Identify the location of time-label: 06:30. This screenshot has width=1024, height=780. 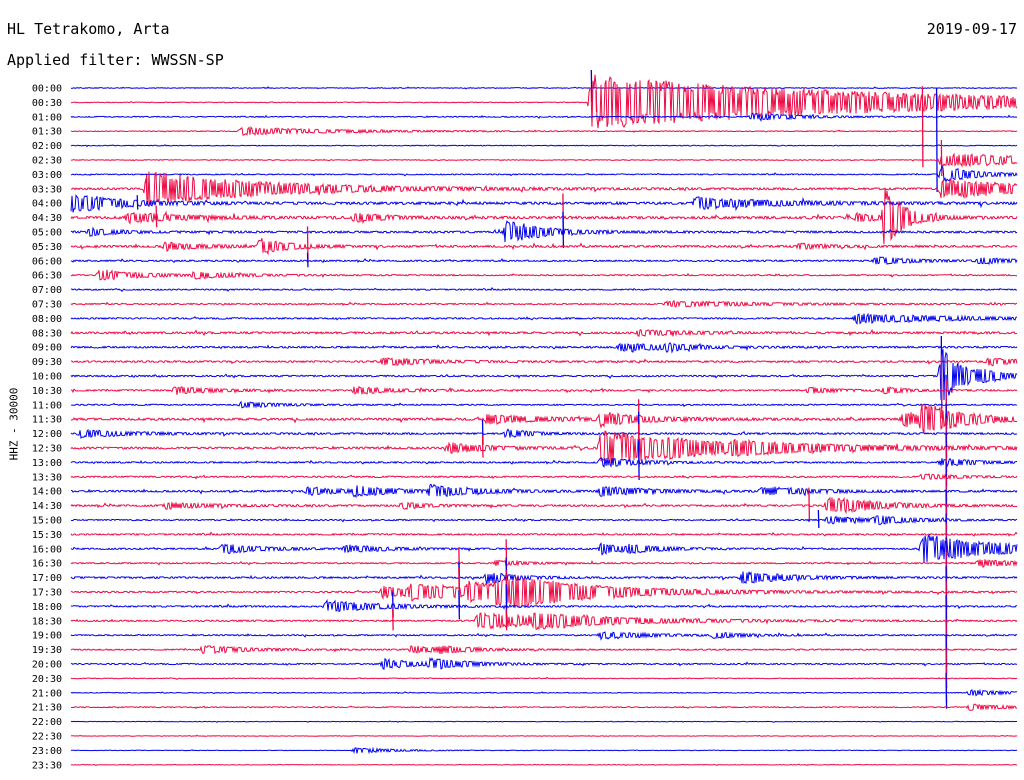
(47, 276).